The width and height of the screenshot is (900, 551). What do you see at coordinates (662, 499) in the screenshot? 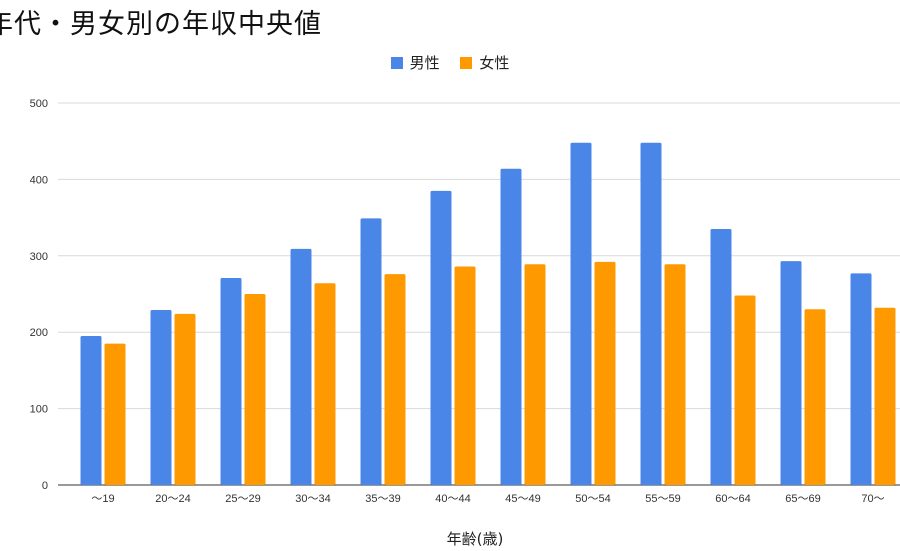
I see `x-tick-label: 55～59` at bounding box center [662, 499].